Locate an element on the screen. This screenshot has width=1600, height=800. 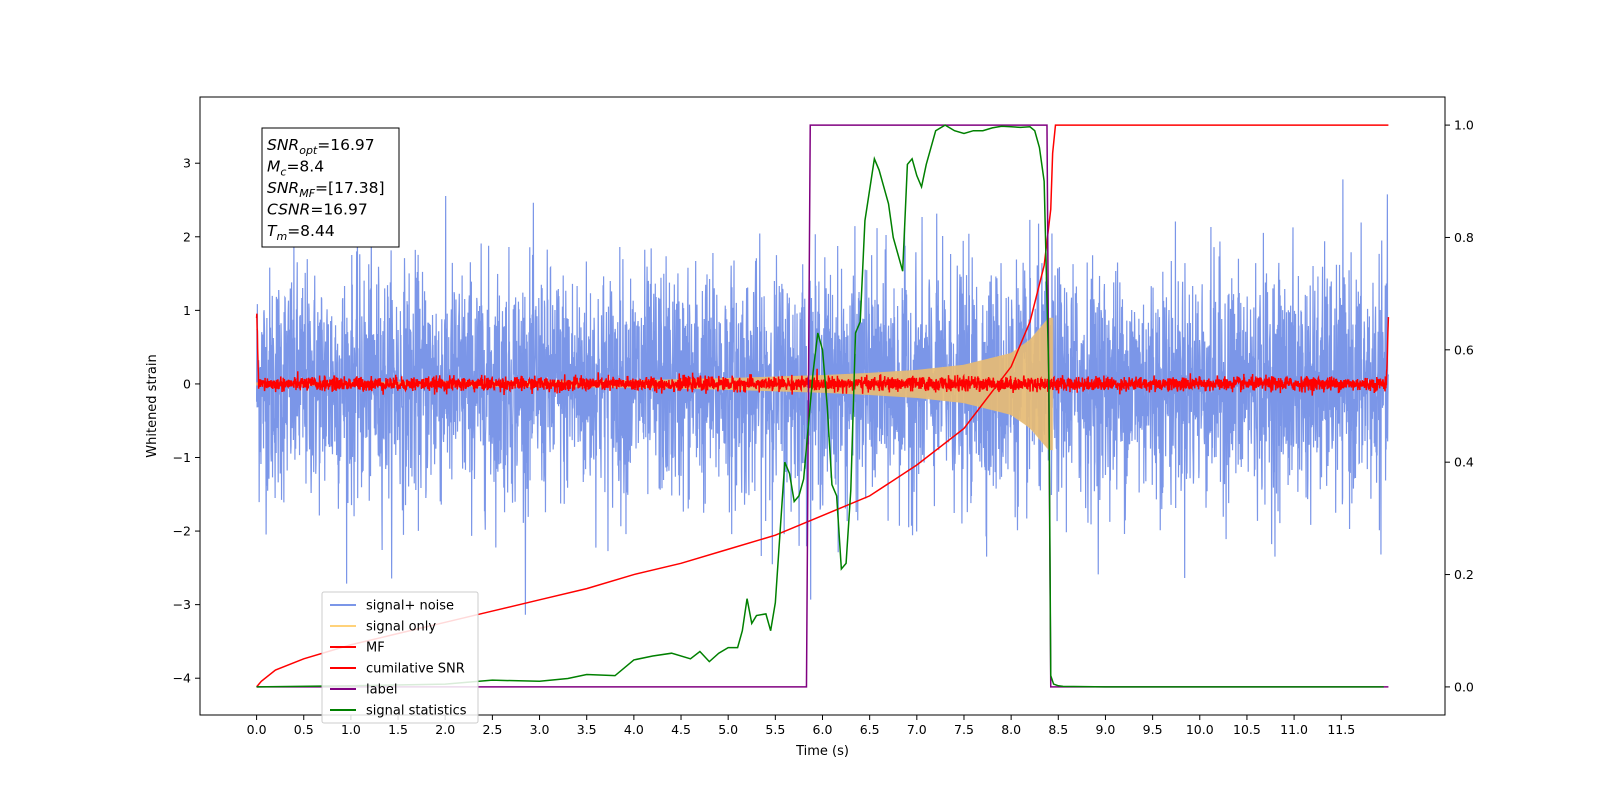
y-tick-label: 1 is located at coordinates (187, 310).